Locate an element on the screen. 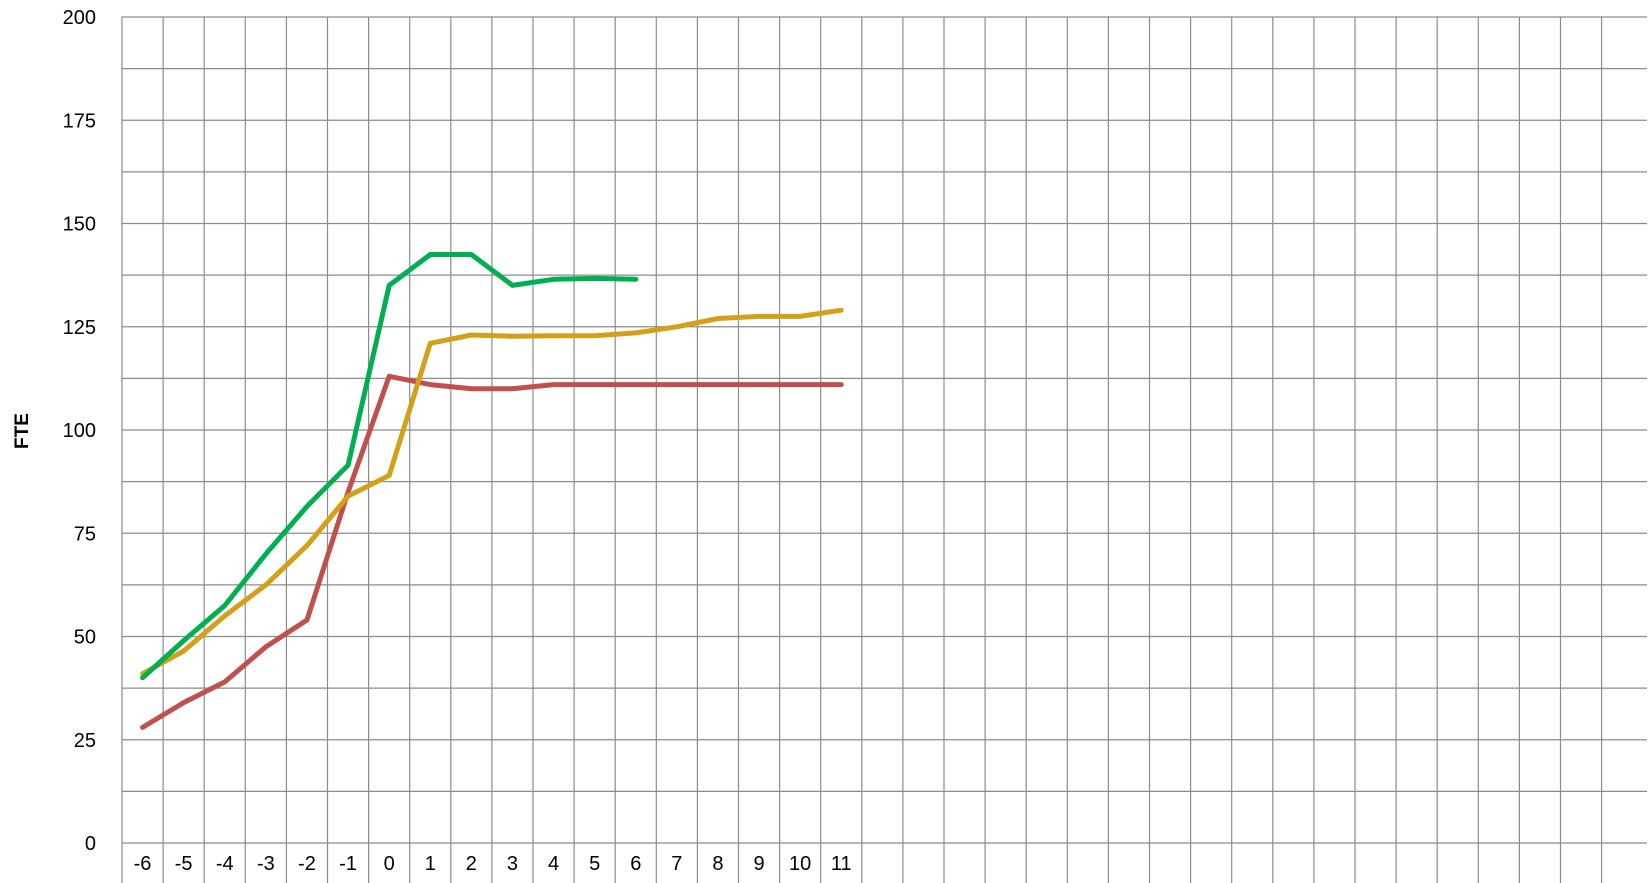 The image size is (1648, 883). x-tick-label: -3 is located at coordinates (266, 864).